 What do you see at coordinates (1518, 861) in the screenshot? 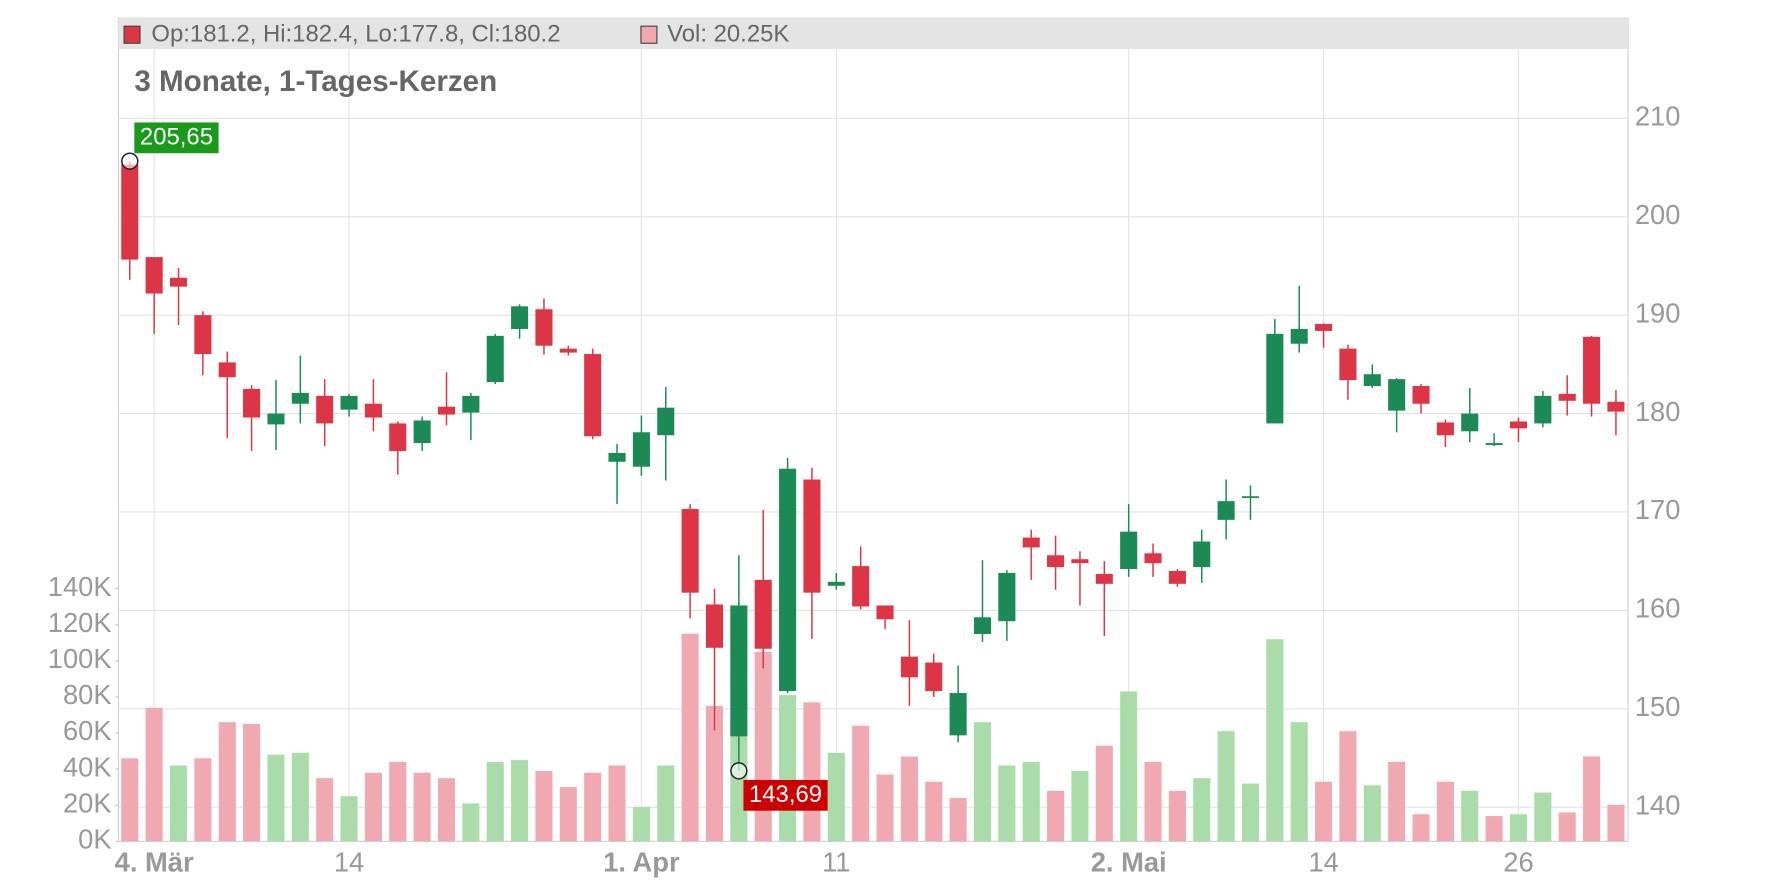
I see `x-tick-label: 26` at bounding box center [1518, 861].